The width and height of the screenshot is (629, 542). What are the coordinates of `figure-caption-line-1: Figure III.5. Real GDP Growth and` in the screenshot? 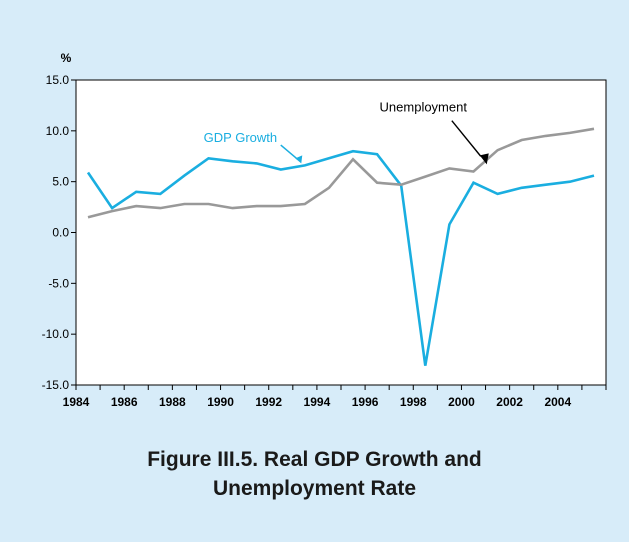 It's located at (314, 459).